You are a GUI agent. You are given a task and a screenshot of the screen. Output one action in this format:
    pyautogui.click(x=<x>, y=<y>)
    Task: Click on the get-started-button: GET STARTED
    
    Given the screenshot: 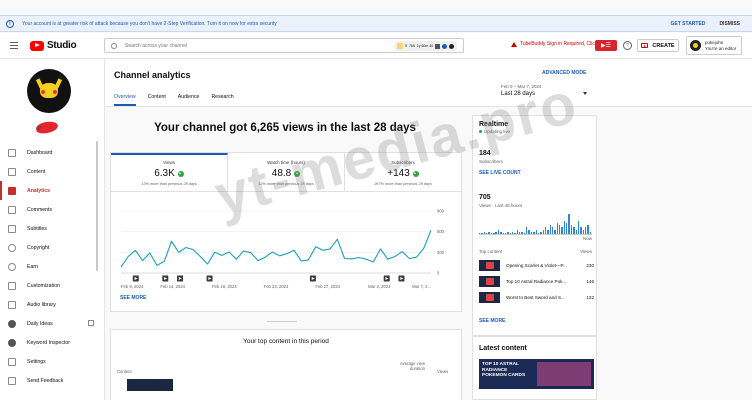 What is the action you would take?
    pyautogui.click(x=688, y=23)
    